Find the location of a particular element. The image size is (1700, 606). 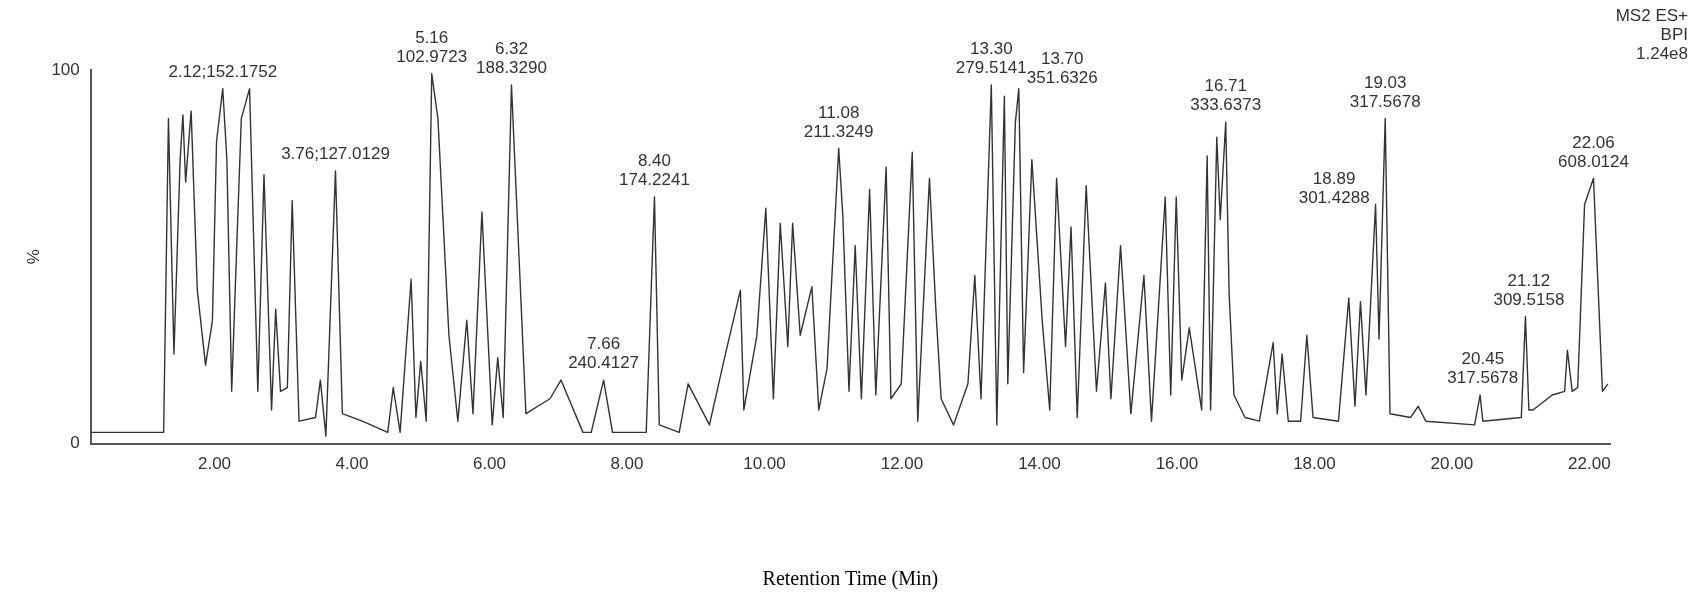

x-tick-label: 12.00 is located at coordinates (902, 464).